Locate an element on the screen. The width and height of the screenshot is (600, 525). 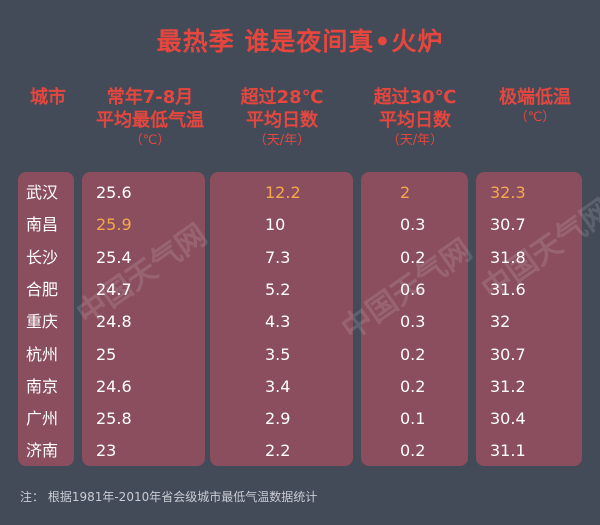
city-cell: 南昌 is located at coordinates (42, 225).